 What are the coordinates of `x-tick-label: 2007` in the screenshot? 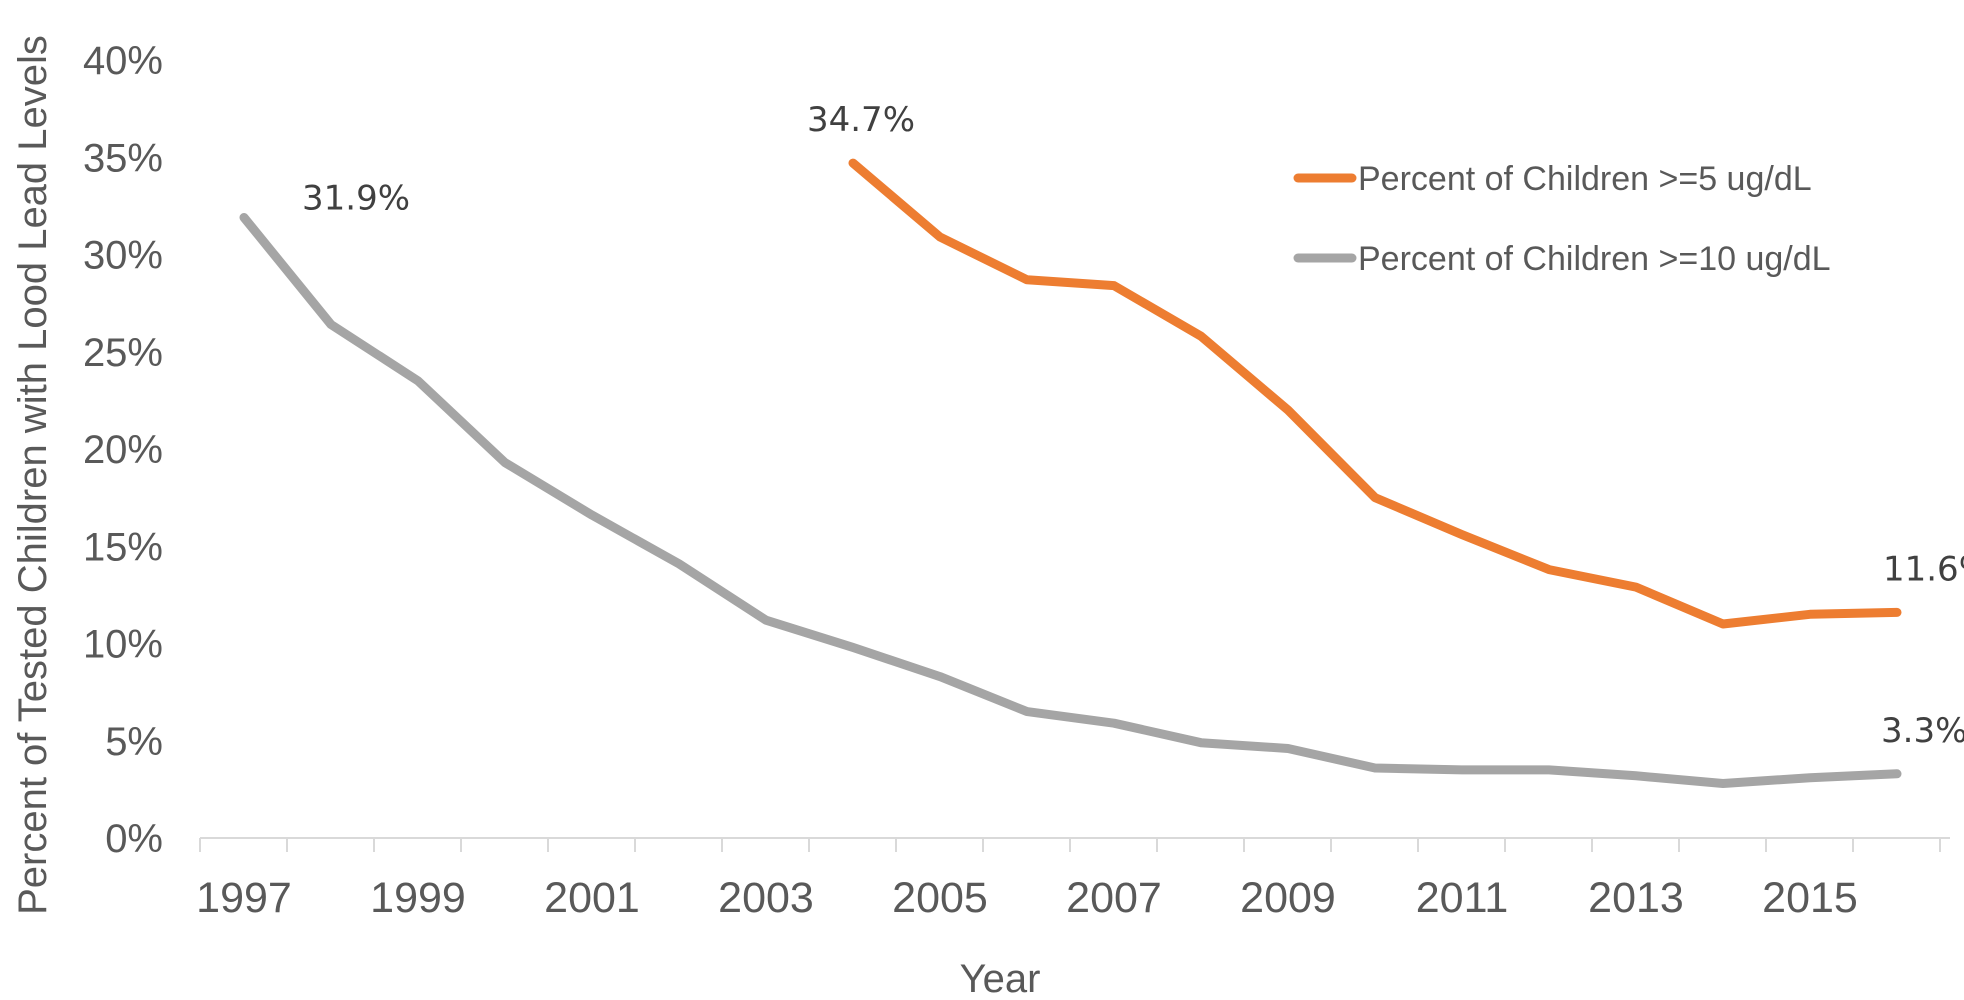 It's located at (1114, 898).